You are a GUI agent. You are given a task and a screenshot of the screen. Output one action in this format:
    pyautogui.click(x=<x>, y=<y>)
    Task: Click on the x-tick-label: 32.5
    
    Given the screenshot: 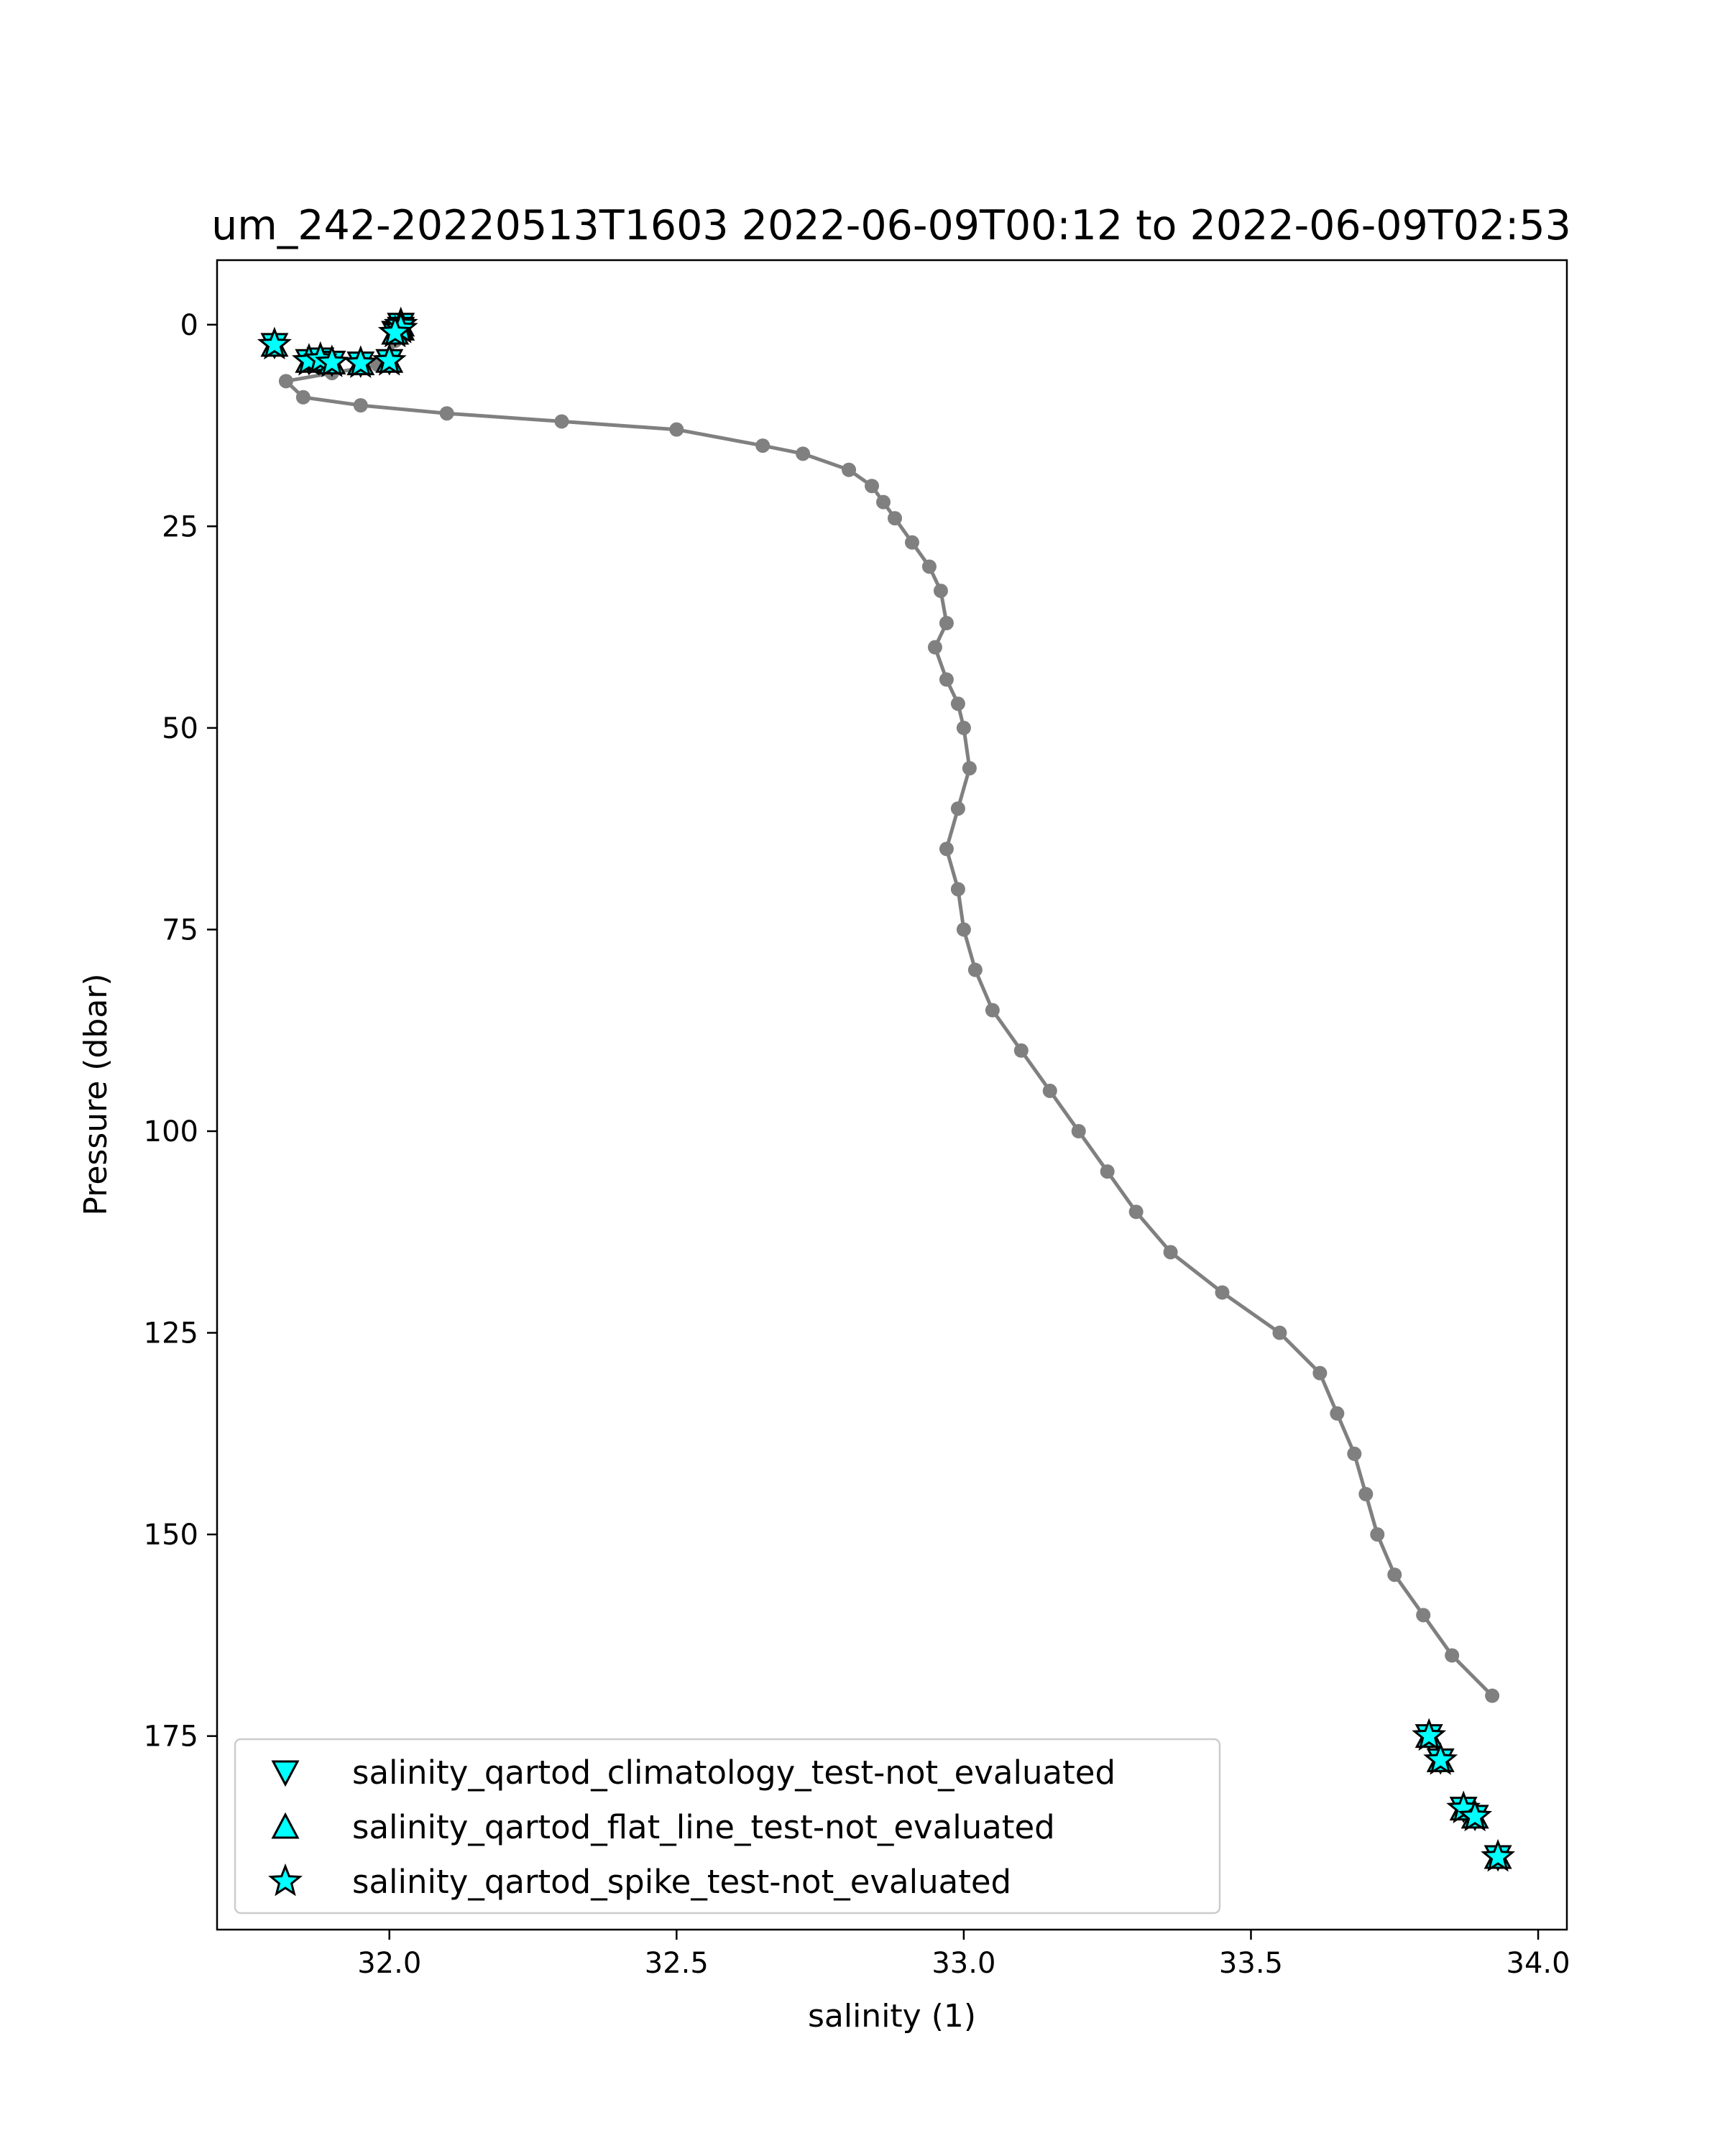 What is the action you would take?
    pyautogui.click(x=677, y=1964)
    